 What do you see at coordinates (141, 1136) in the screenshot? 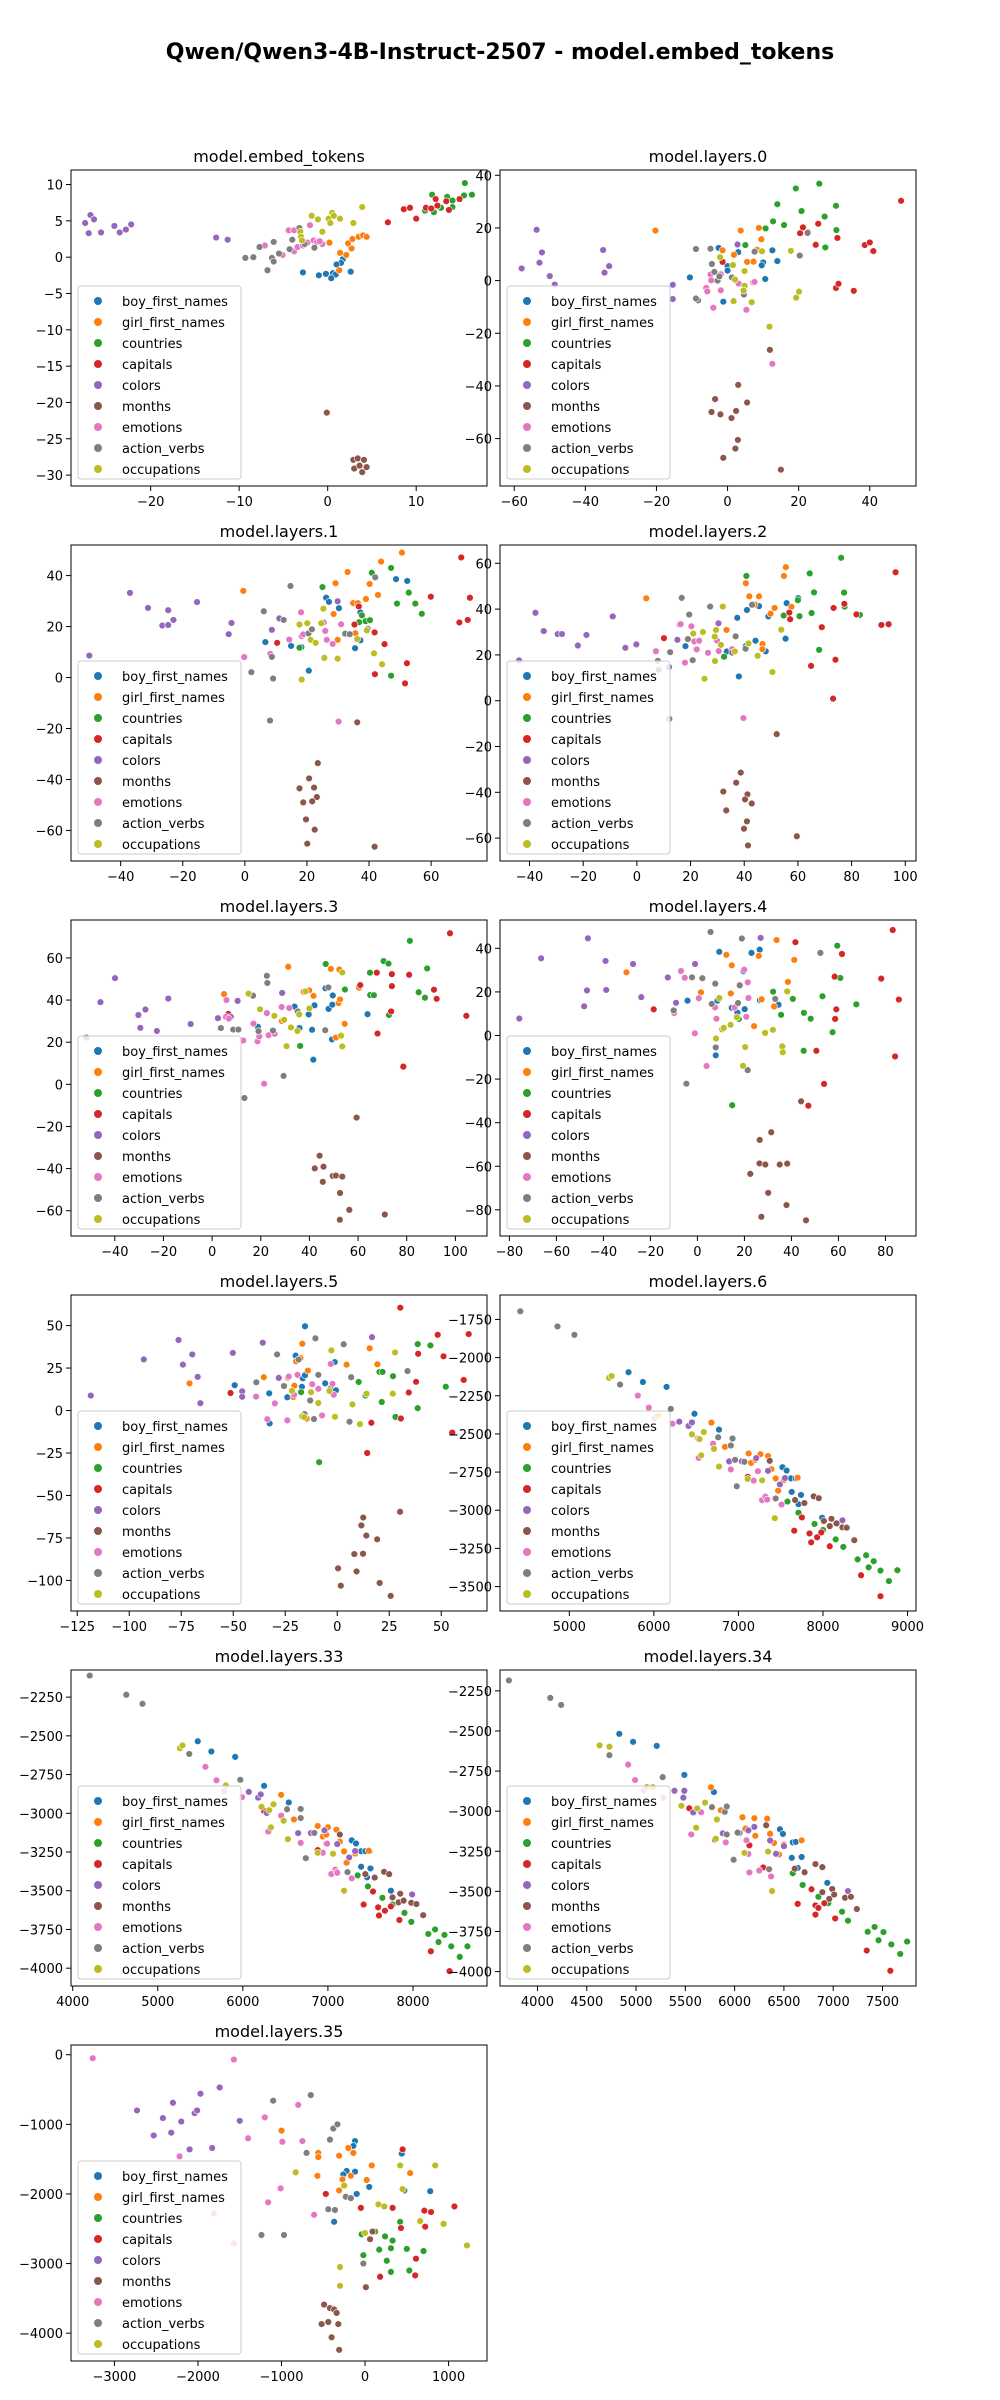
I see `legend-label: colors` at bounding box center [141, 1136].